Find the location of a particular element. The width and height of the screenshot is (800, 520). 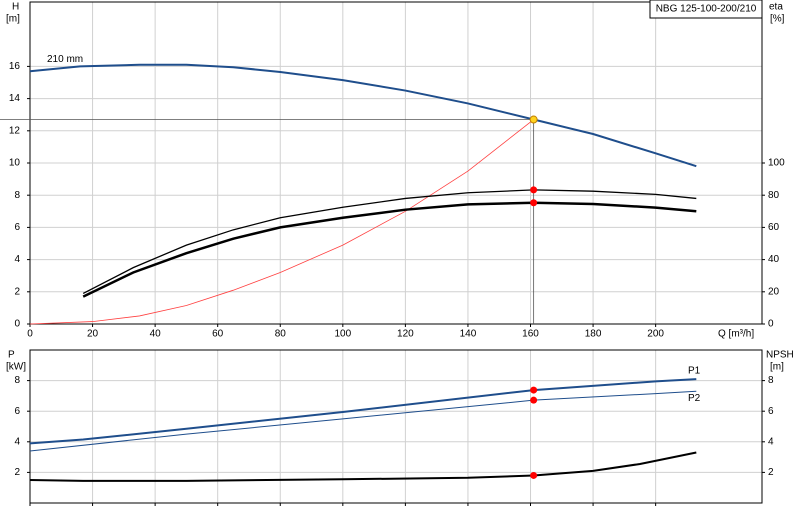

title-box is located at coordinates (706, 9).